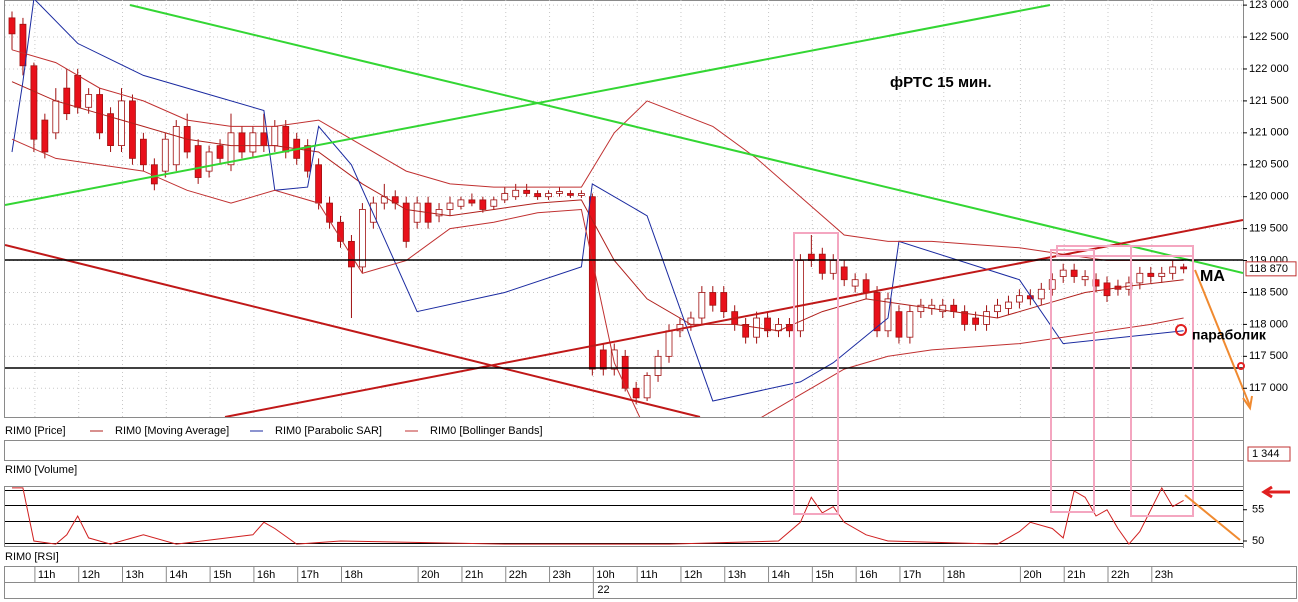 The width and height of the screenshot is (1298, 602). What do you see at coordinates (266, 575) in the screenshot?
I see `x-tick-label: 16h` at bounding box center [266, 575].